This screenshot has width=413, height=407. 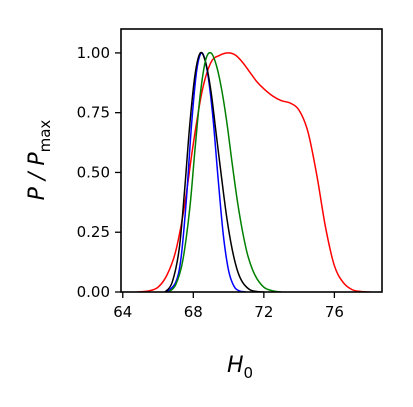 What do you see at coordinates (93, 172) in the screenshot?
I see `y-tick-label: 0.50` at bounding box center [93, 172].